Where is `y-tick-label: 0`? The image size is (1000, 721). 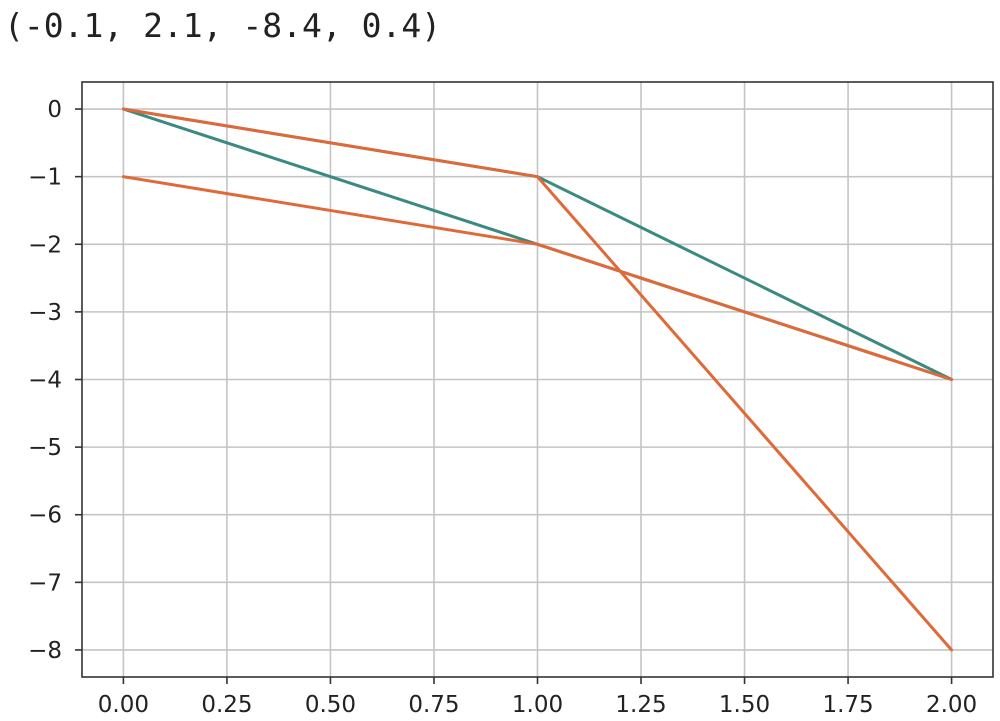 y-tick-label: 0 is located at coordinates (54, 110).